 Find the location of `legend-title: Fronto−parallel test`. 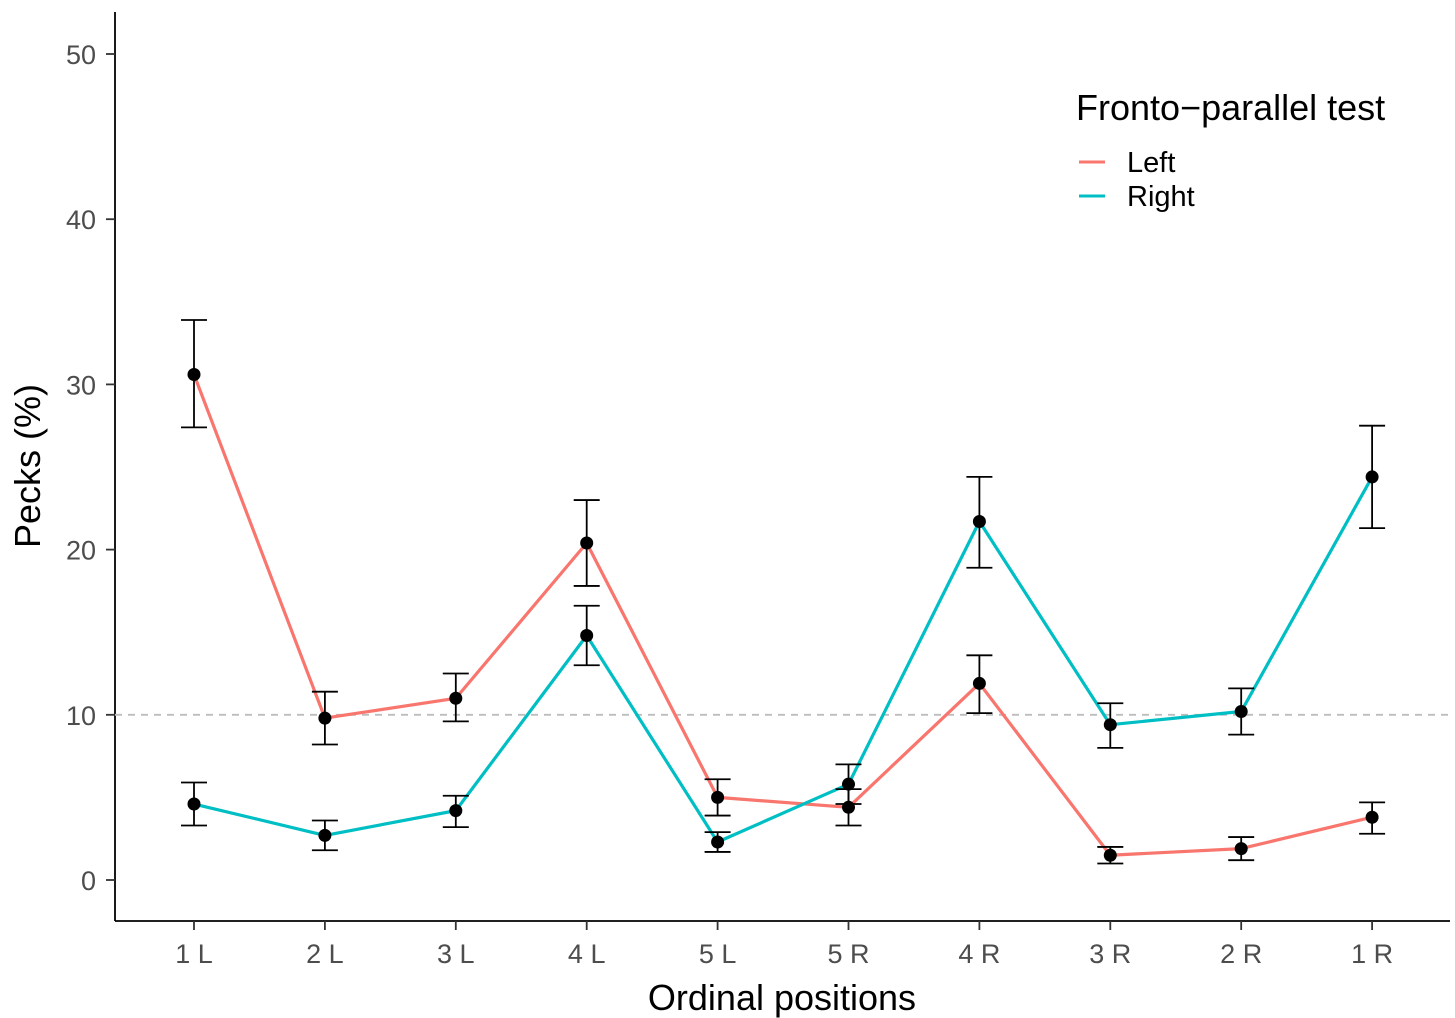

legend-title: Fronto−parallel test is located at coordinates (1230, 107).